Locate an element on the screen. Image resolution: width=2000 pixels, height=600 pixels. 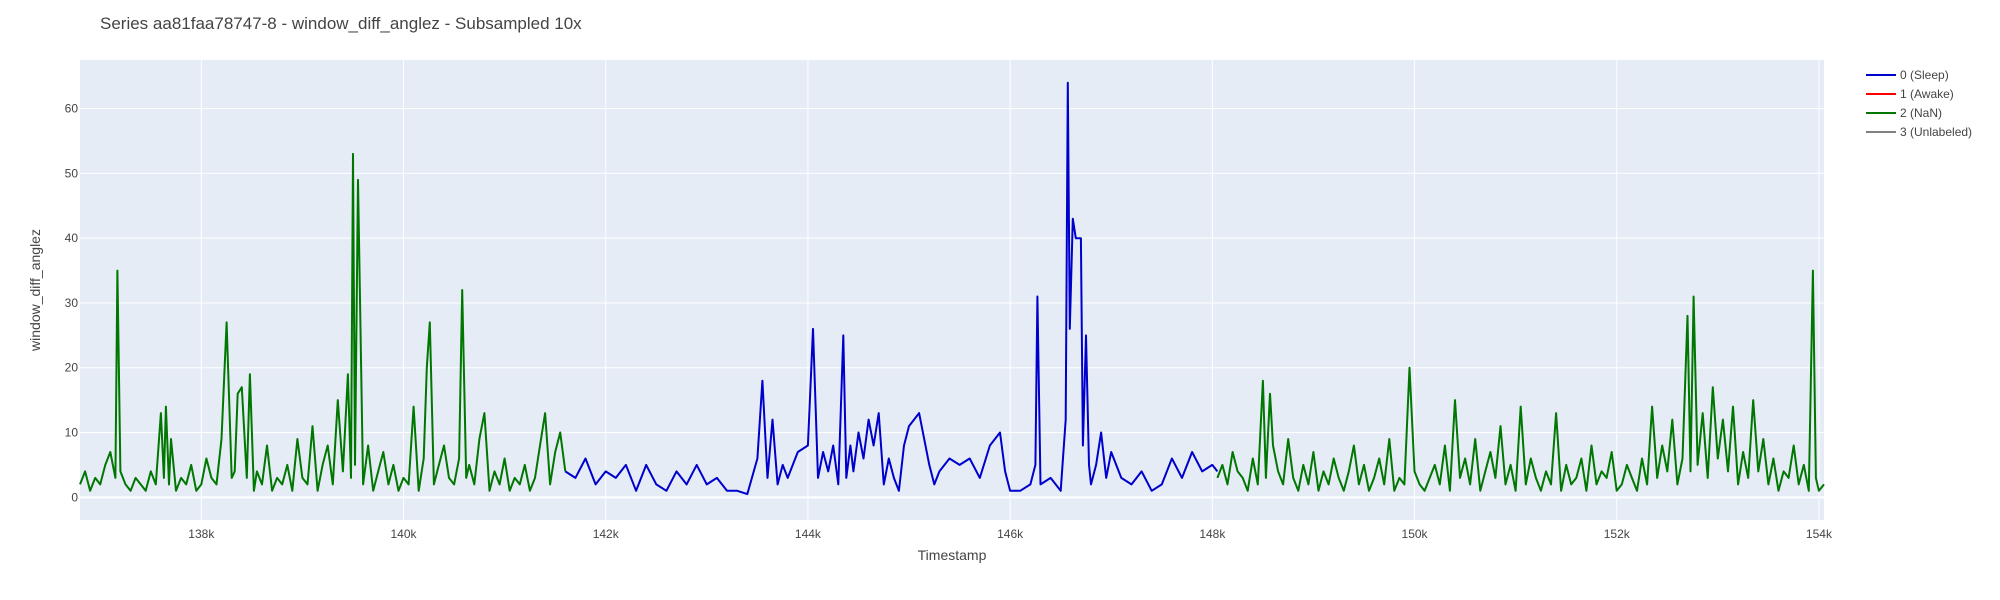
legend-item: 2 (NaN) is located at coordinates (1904, 113).